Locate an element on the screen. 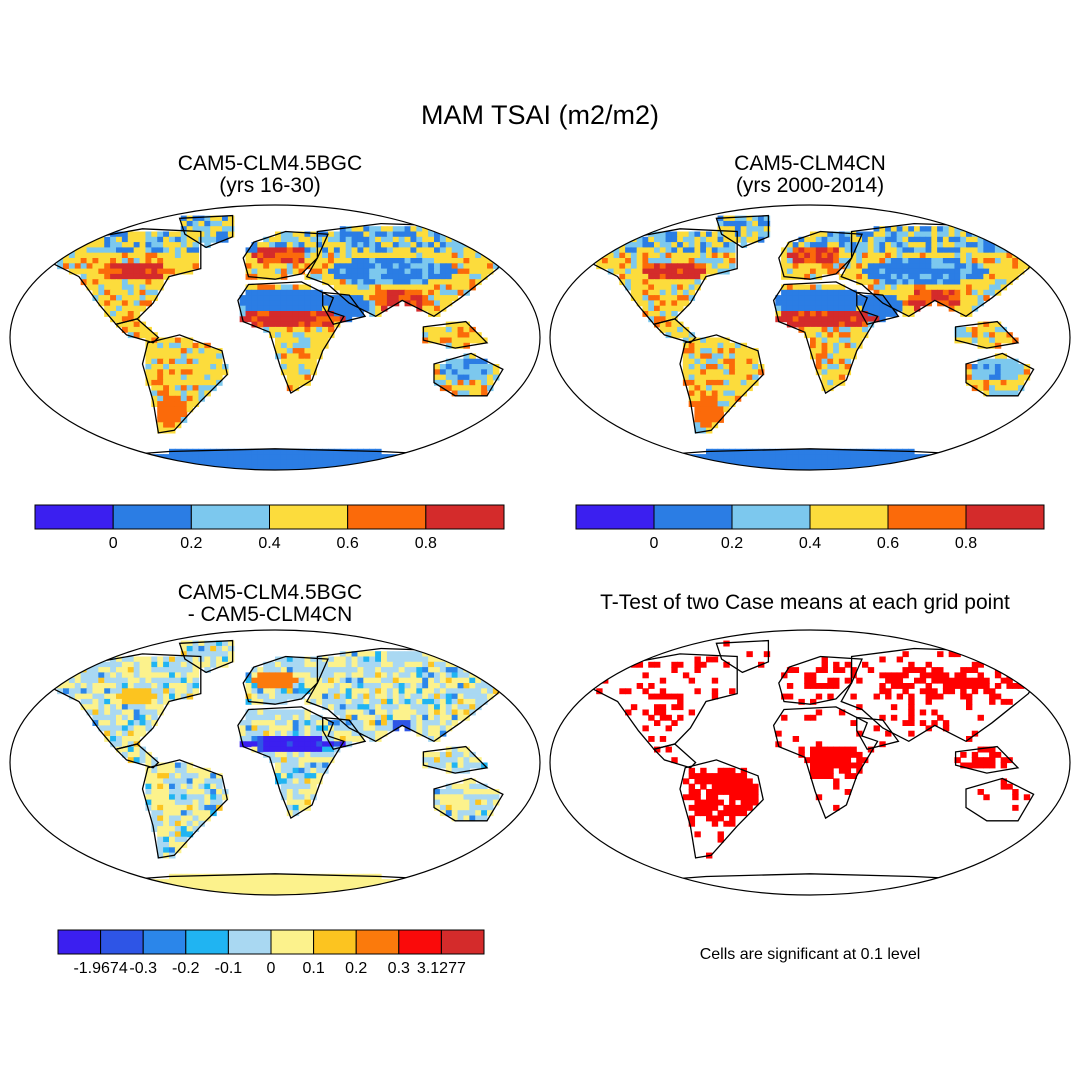 The image size is (1080, 1080). panel-title-bottom-left: CAM5-CLM4.5BGC - CAM5-CLM4CN is located at coordinates (270, 604).